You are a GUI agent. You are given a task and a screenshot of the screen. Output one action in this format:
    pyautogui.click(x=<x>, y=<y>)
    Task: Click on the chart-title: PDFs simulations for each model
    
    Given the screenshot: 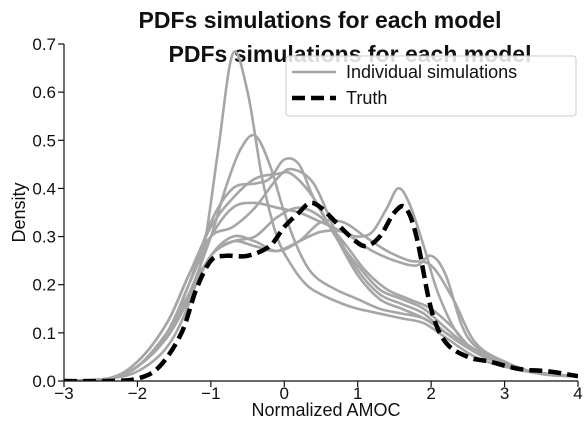 What is the action you would take?
    pyautogui.click(x=320, y=20)
    